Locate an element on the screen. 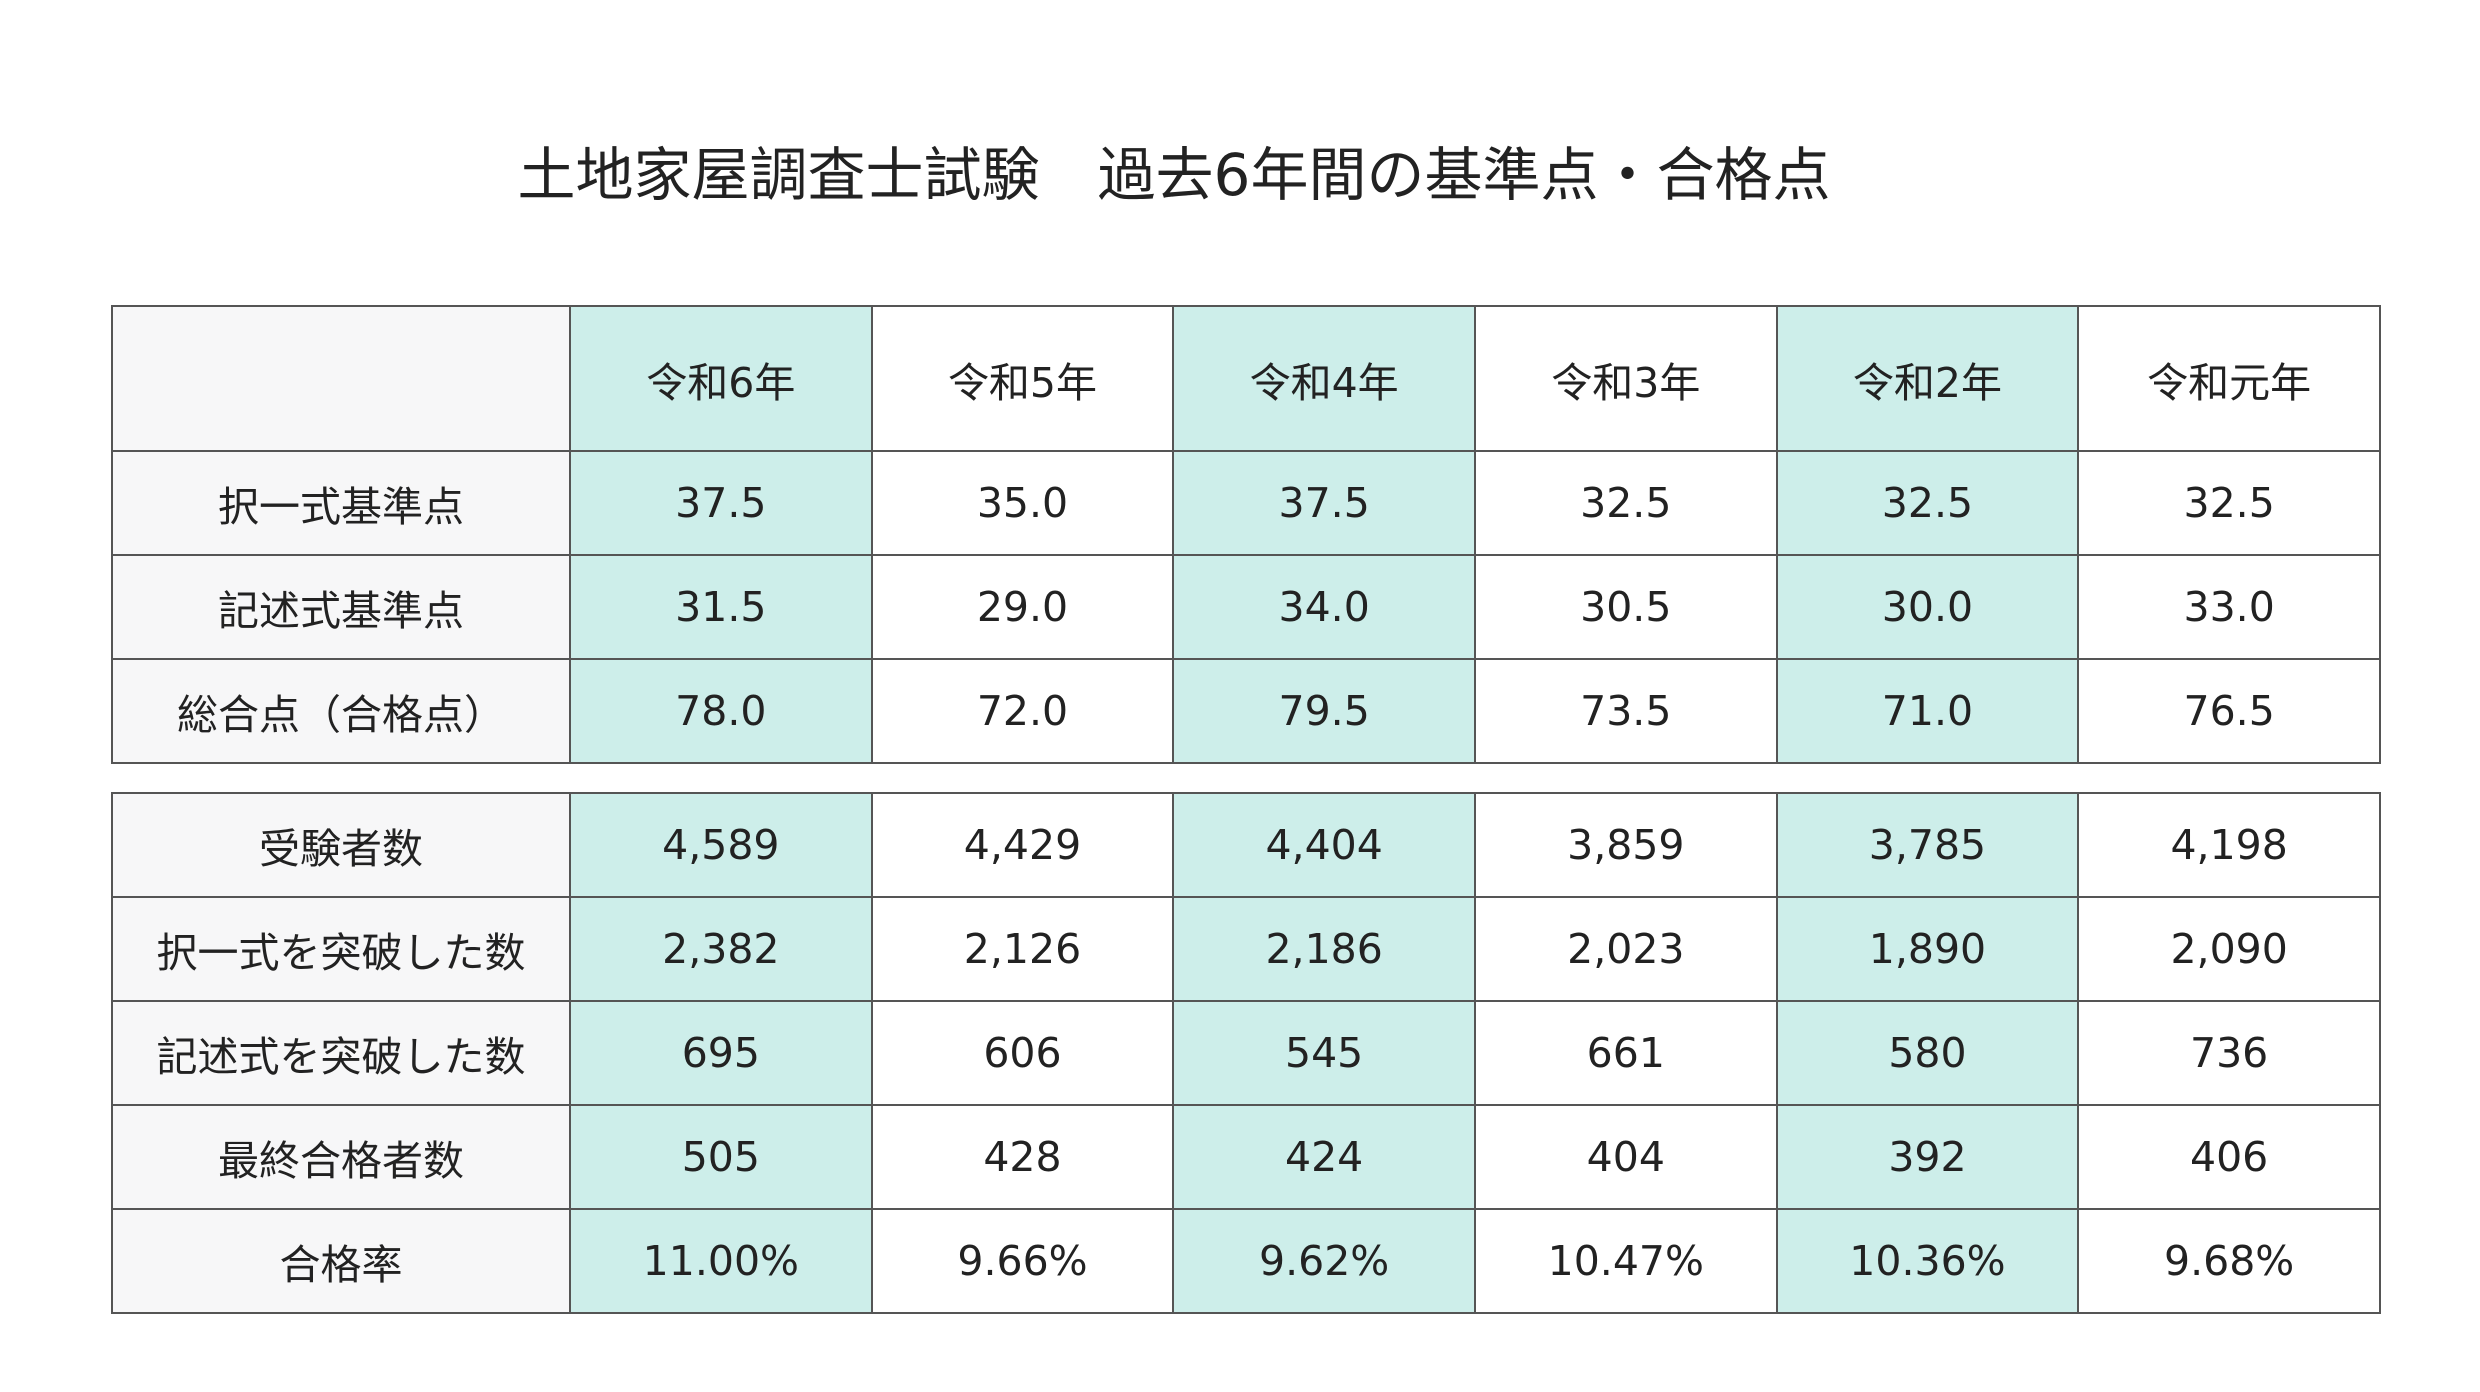 Image resolution: width=2480 pixels, height=1392 pixels. value-cell: 505 is located at coordinates (721, 1157).